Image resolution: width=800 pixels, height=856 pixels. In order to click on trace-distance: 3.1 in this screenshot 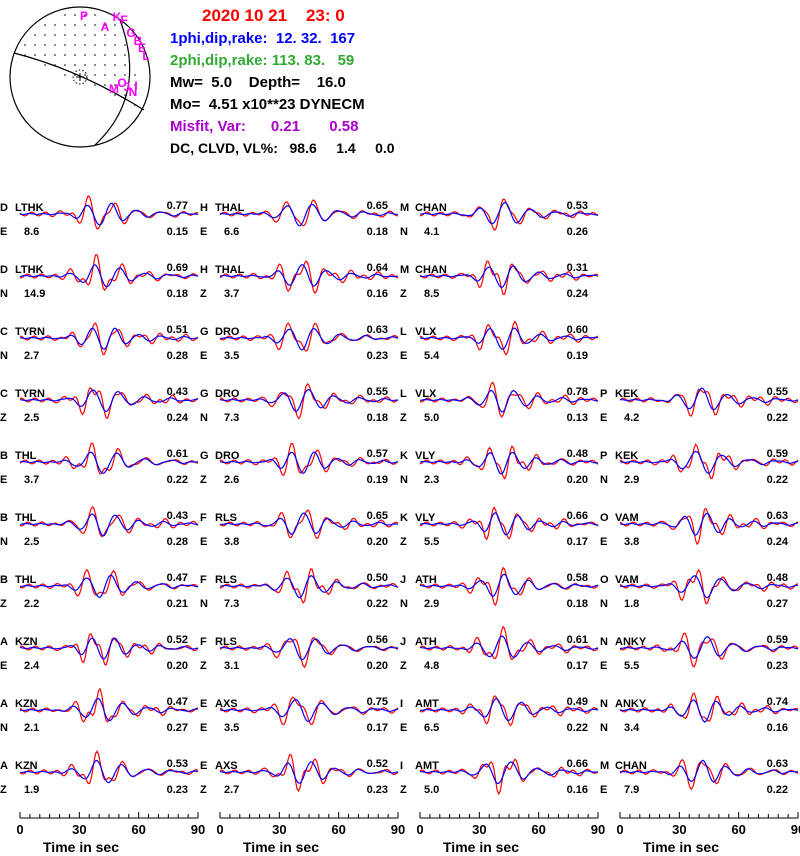, I will do `click(231, 666)`.